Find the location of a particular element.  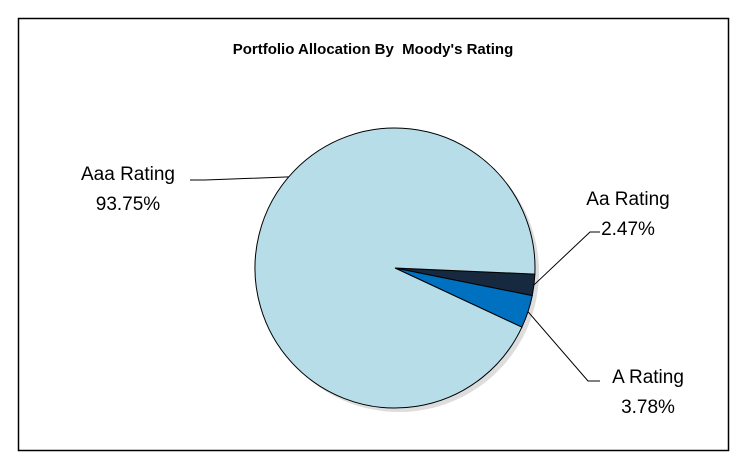

data-label-name: Aaa Rating is located at coordinates (128, 174).